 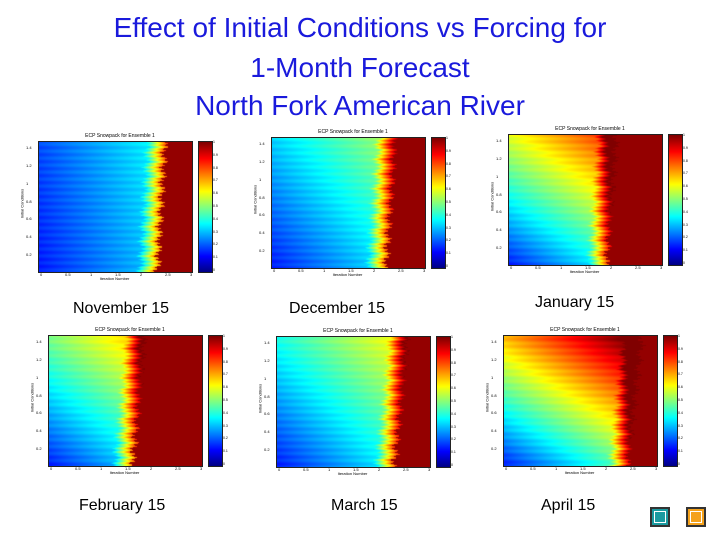 I want to click on panel-label-3: January 15, so click(x=575, y=302).